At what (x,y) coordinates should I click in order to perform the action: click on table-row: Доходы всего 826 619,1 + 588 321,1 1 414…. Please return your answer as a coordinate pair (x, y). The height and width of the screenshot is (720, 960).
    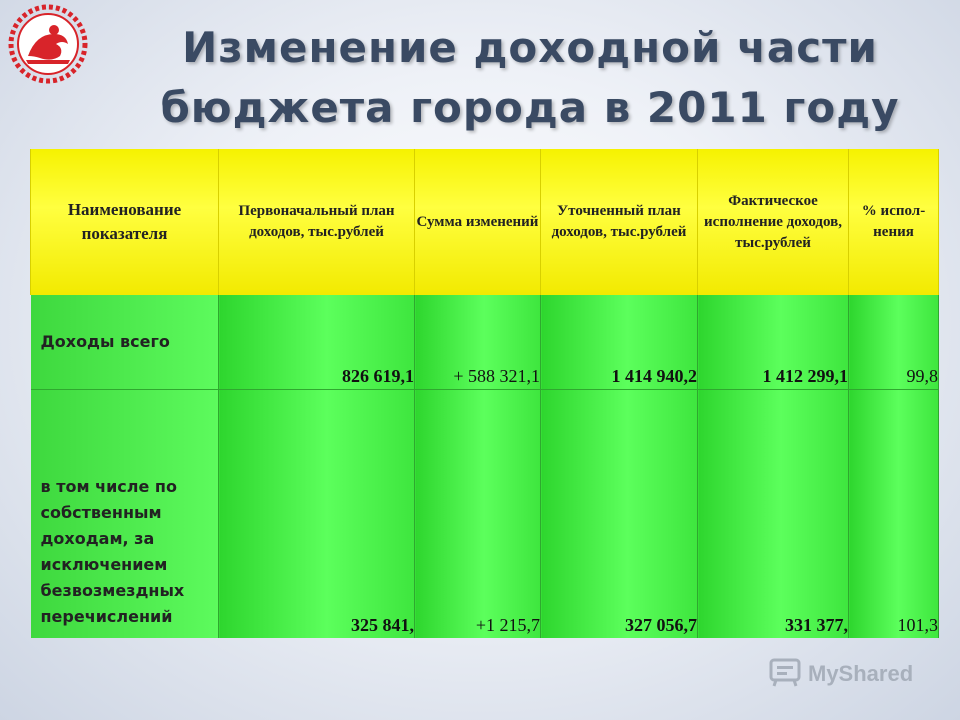
    Looking at the image, I should click on (484, 342).